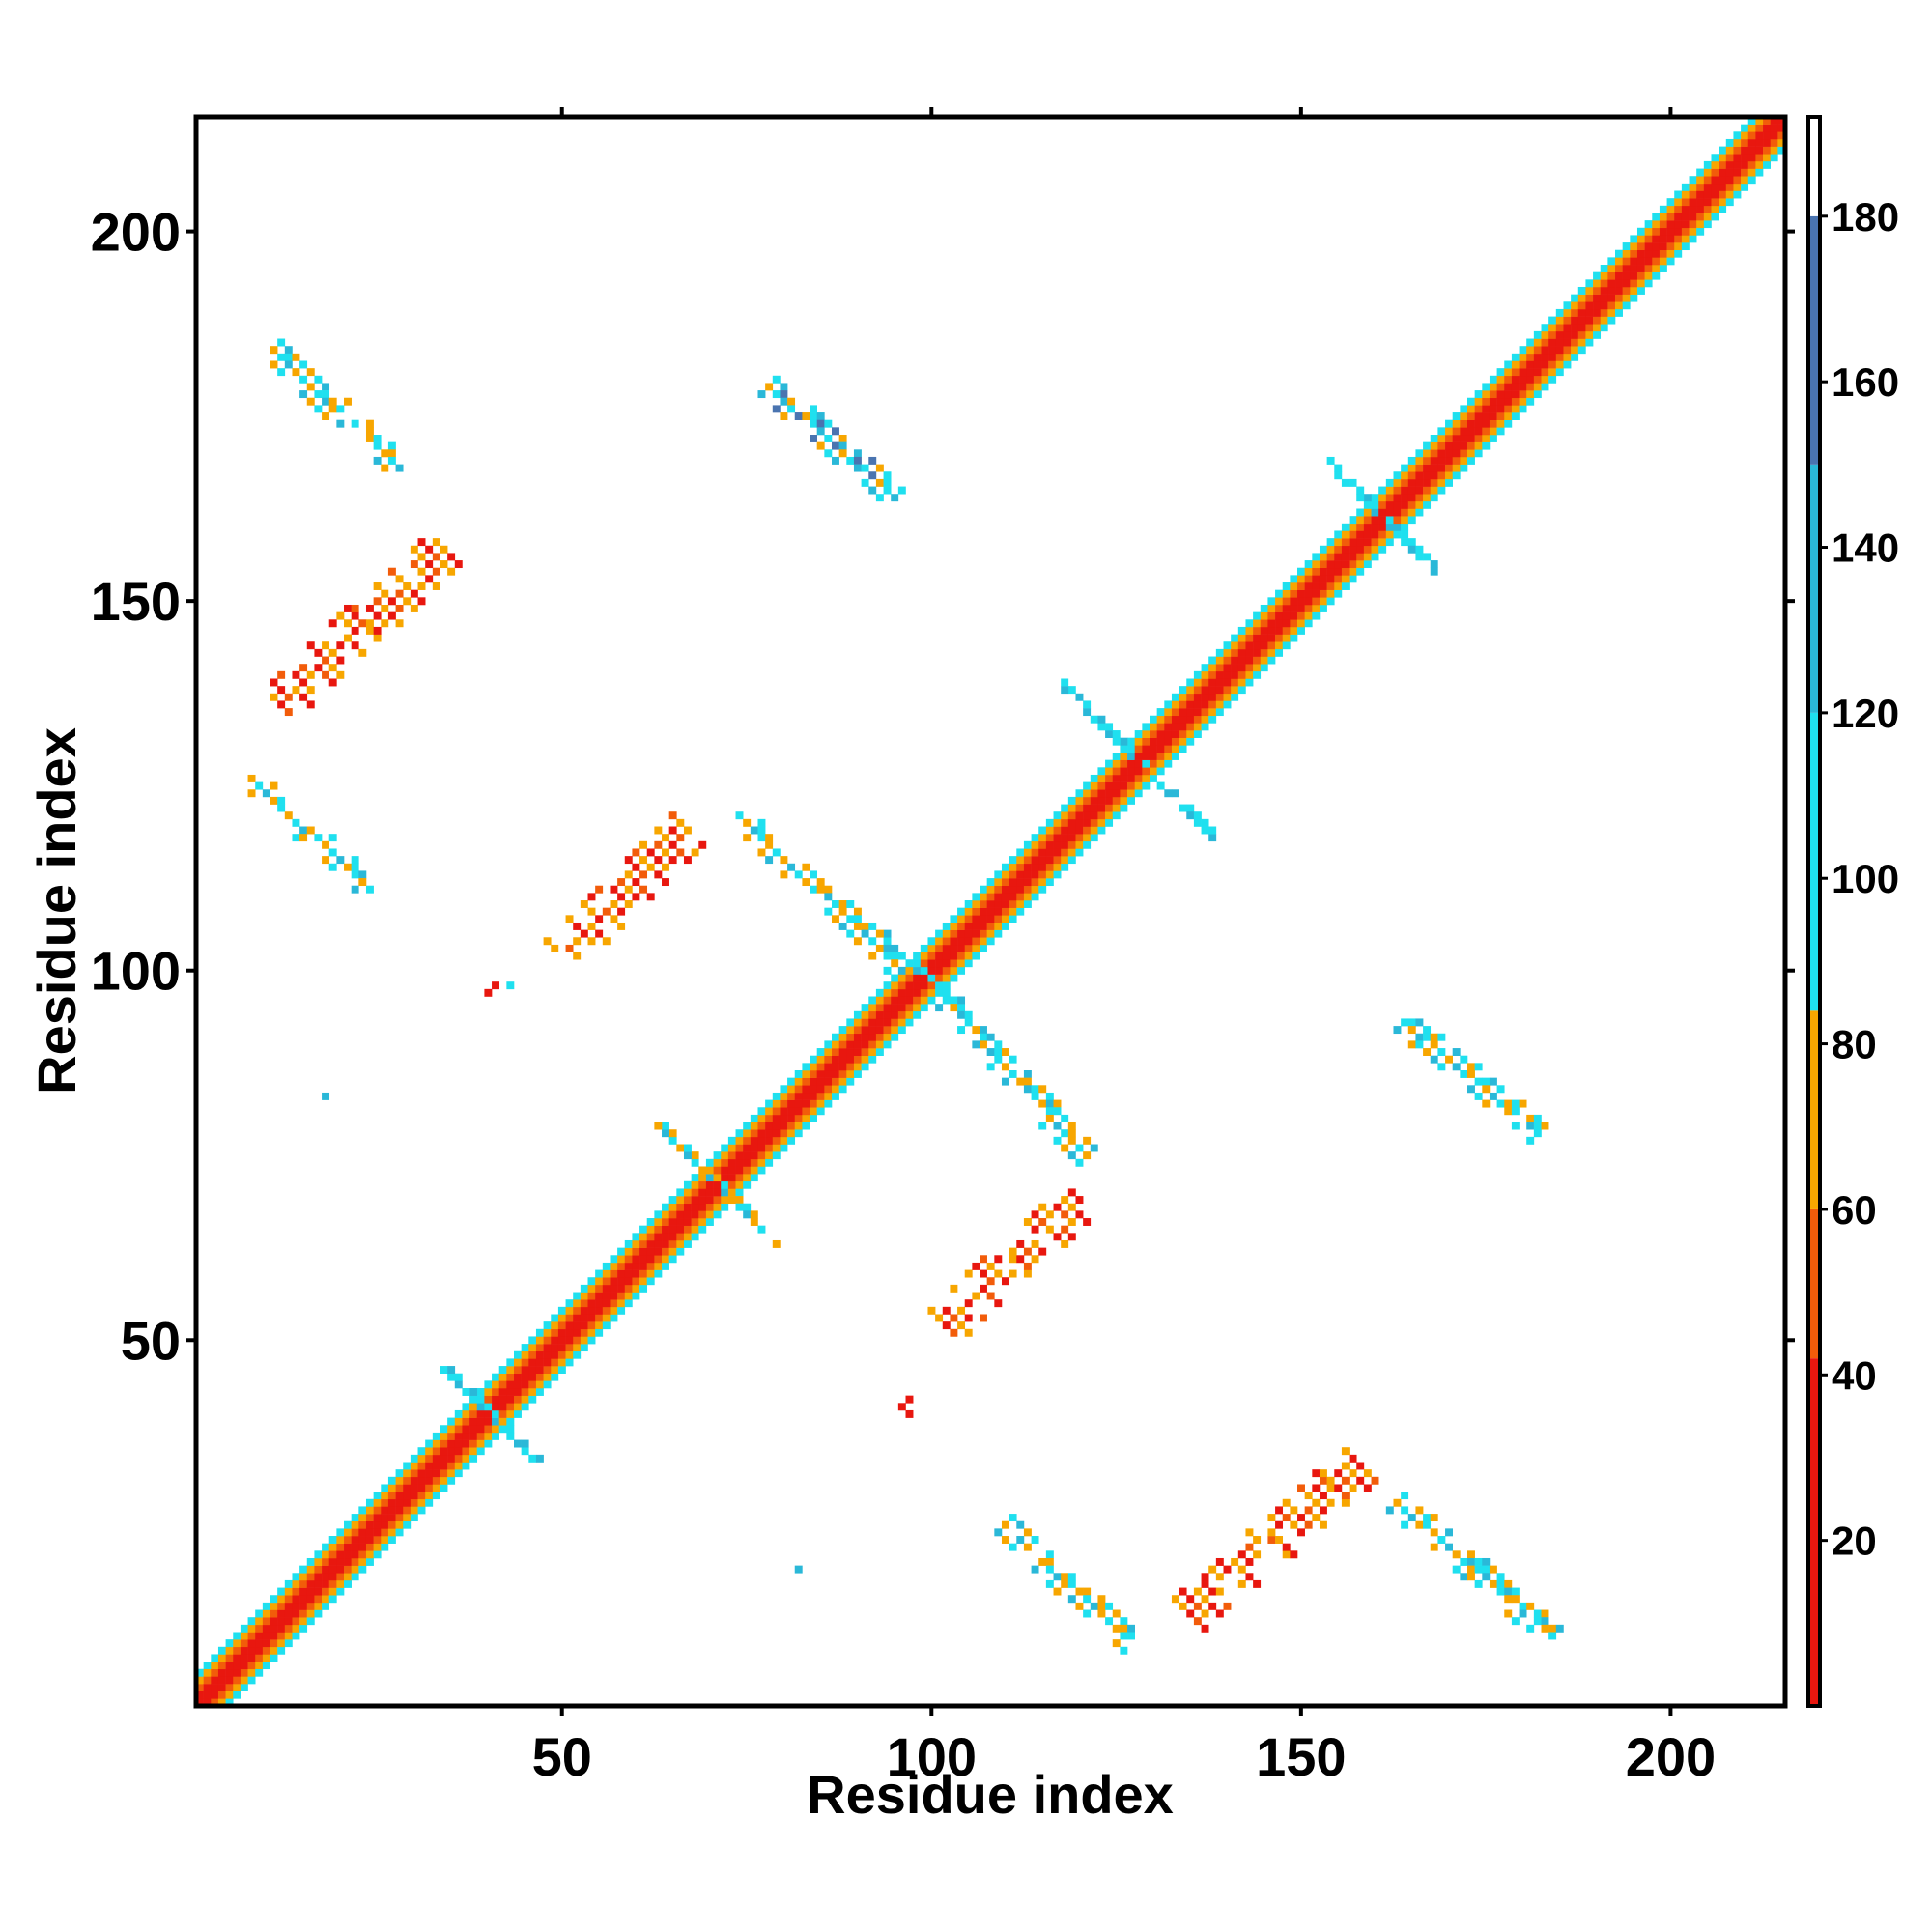 The image size is (1932, 1932). I want to click on colorbar-bands, so click(1814, 911).